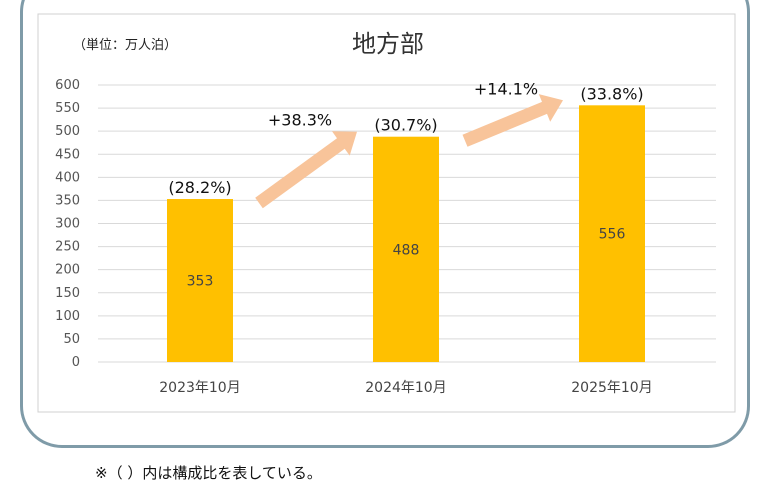 The image size is (763, 497). What do you see at coordinates (67, 293) in the screenshot?
I see `y-tick-label: 150` at bounding box center [67, 293].